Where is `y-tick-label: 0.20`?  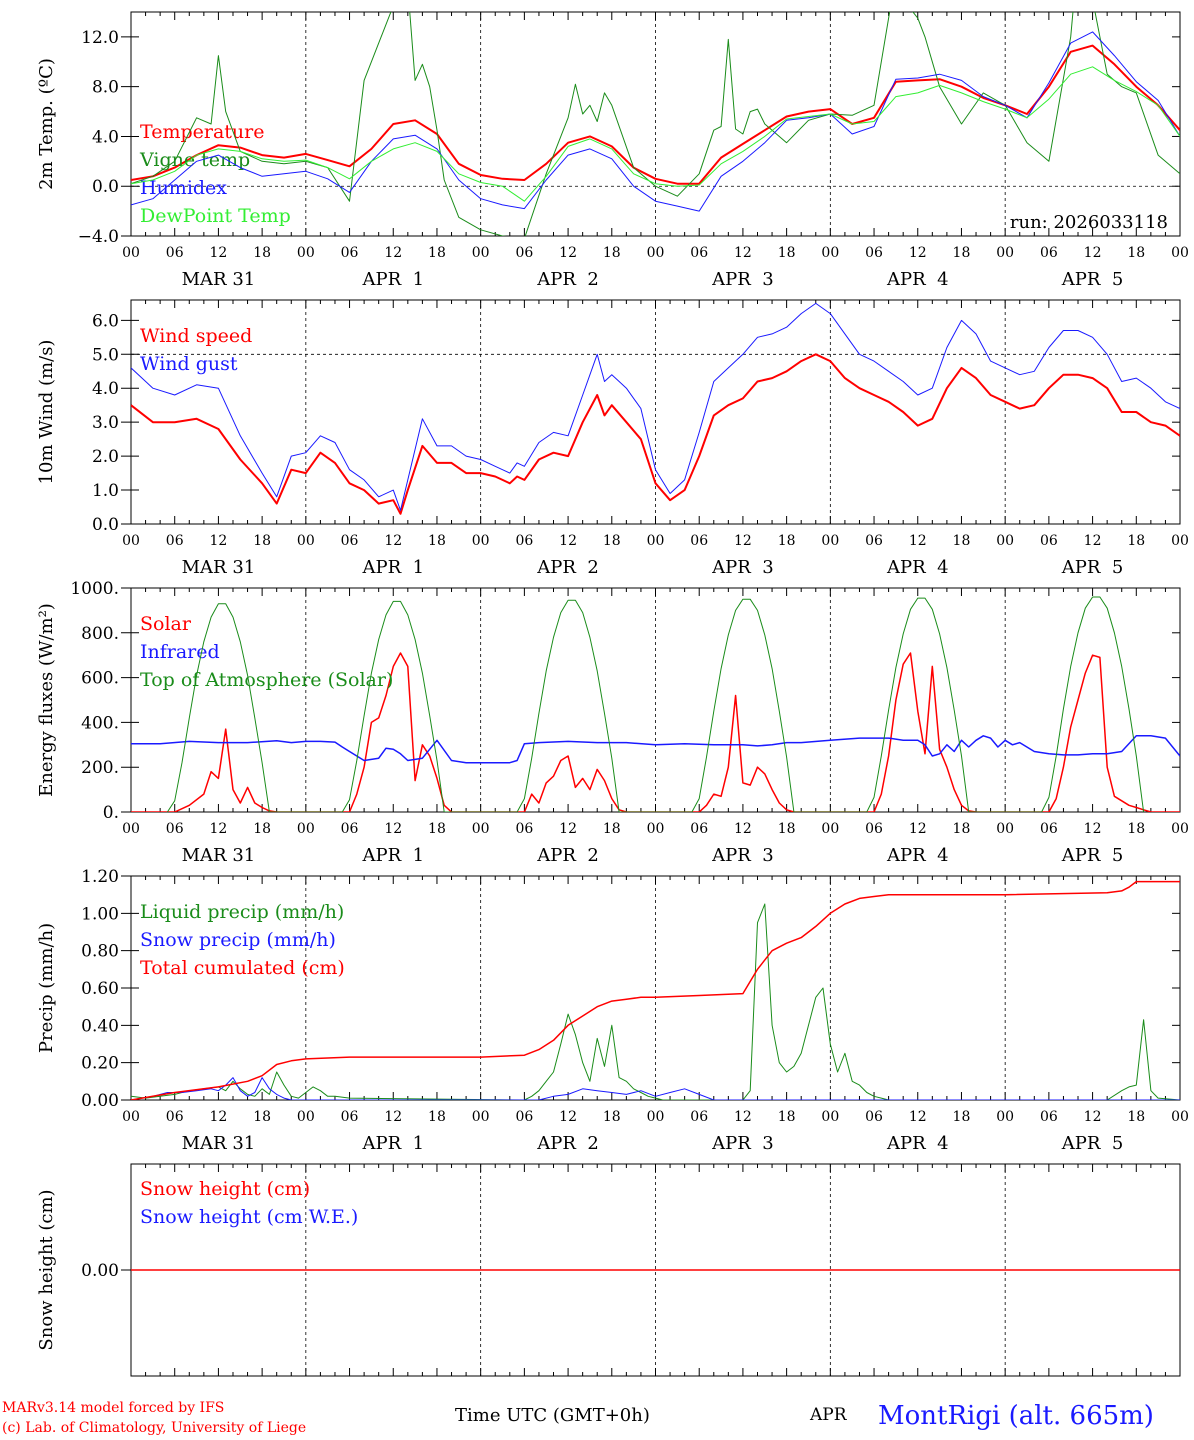 y-tick-label: 0.20 is located at coordinates (100, 1064).